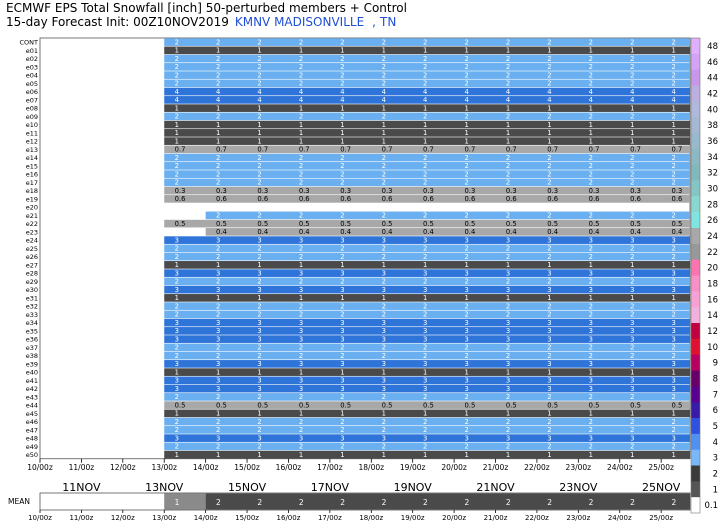 The height and width of the screenshot is (527, 720). What do you see at coordinates (32, 455) in the screenshot?
I see `member-label: e50` at bounding box center [32, 455].